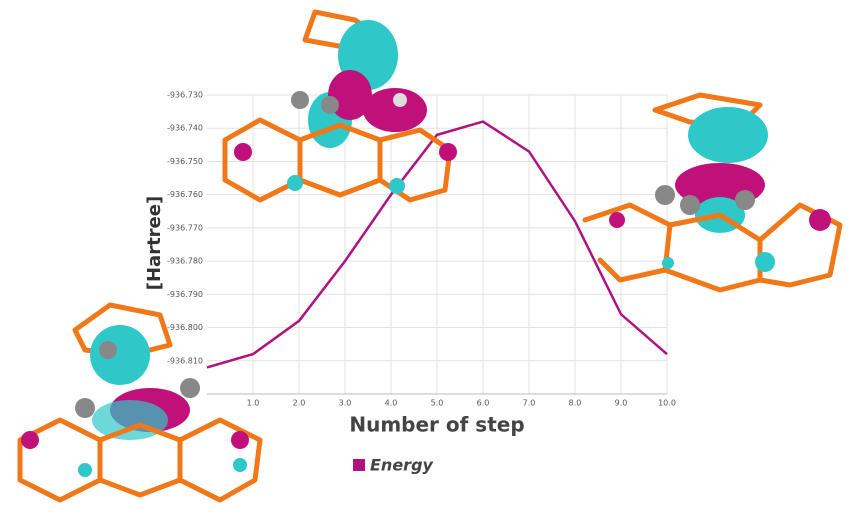  I want to click on molecule-left, so click(140, 402).